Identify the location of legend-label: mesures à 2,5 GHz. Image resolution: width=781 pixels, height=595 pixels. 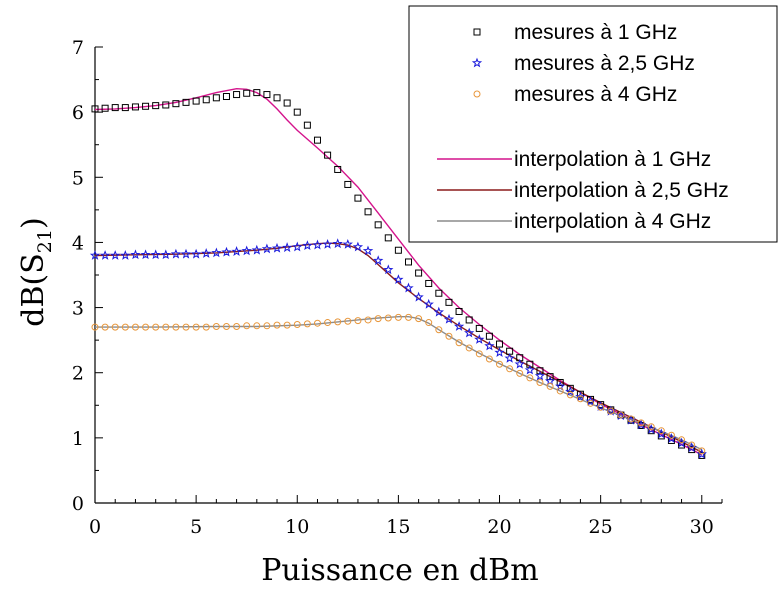
(604, 63).